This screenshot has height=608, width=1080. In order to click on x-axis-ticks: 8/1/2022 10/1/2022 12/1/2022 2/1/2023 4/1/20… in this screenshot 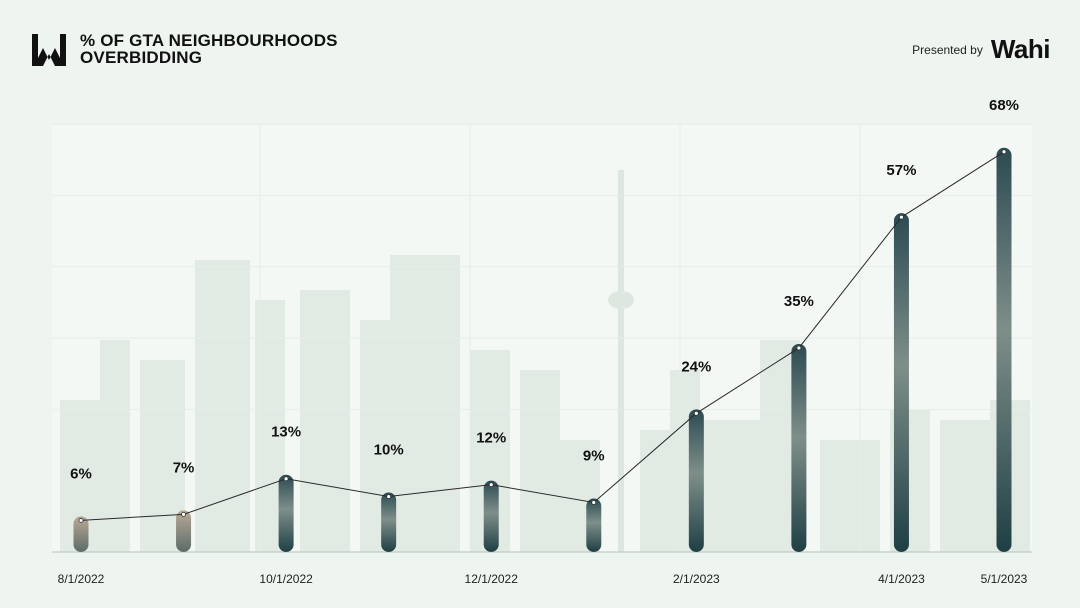, I will do `click(543, 579)`.